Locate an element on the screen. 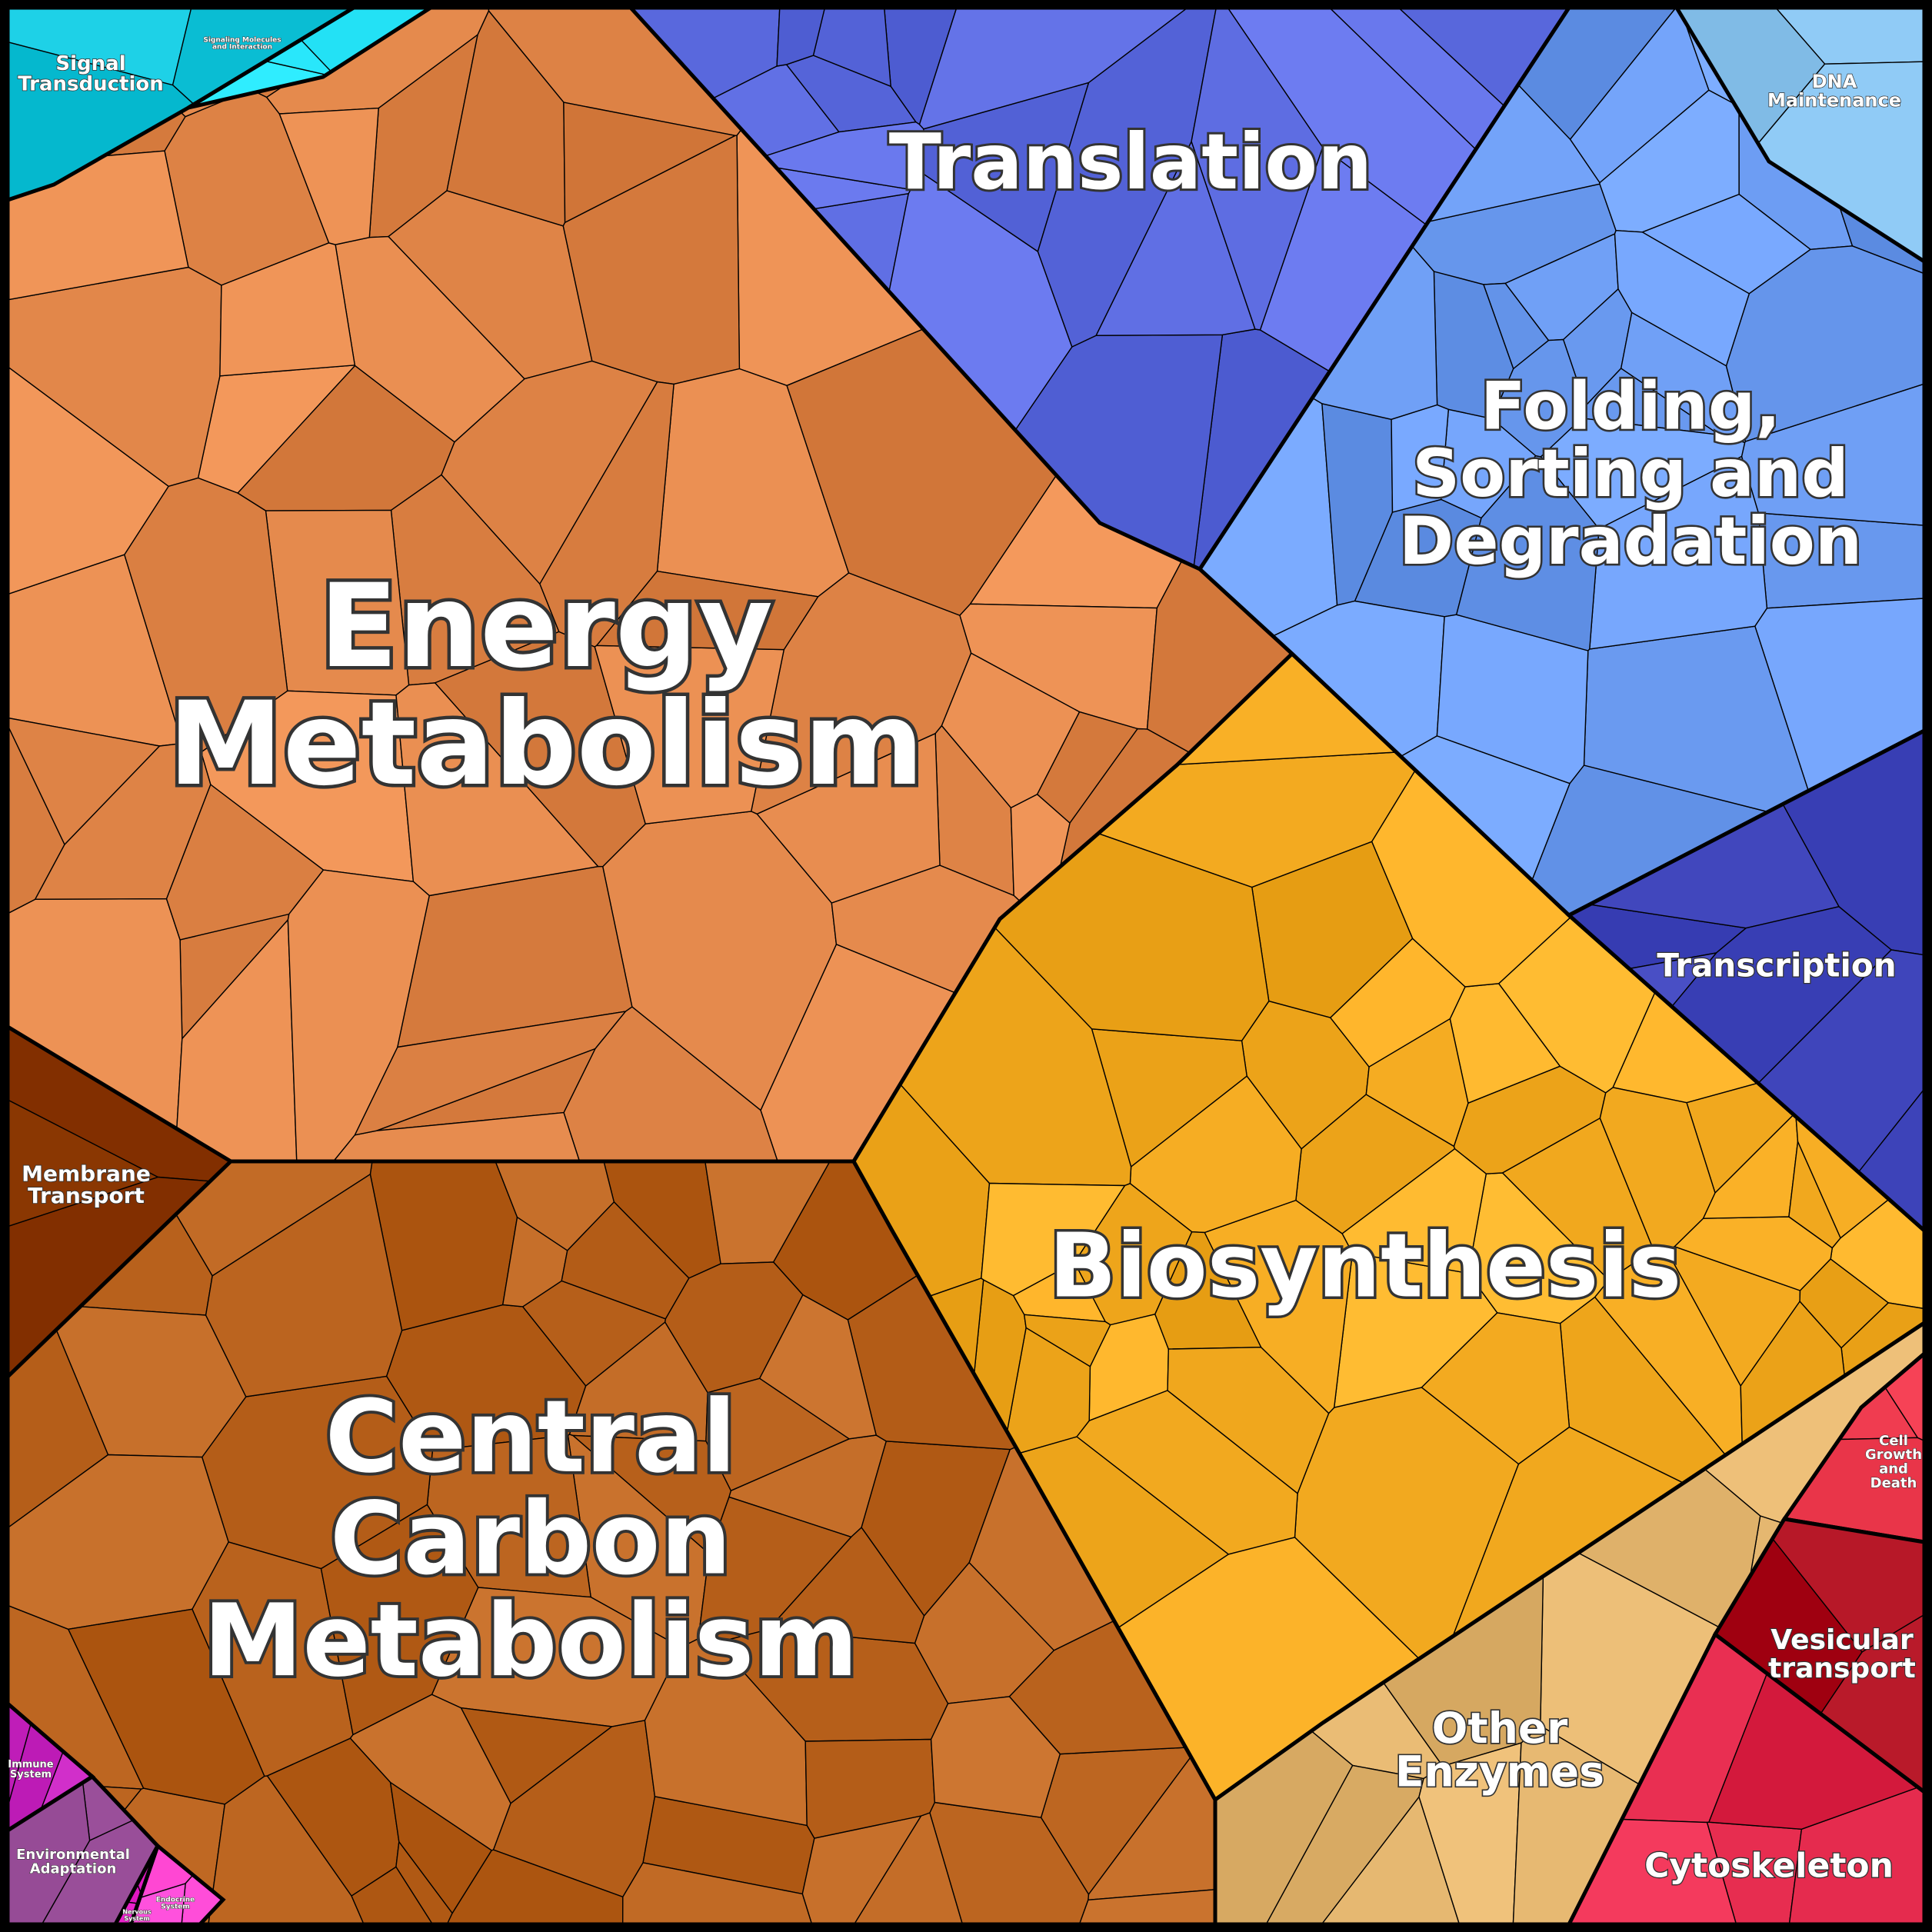  label-membrane: Membrane Transport is located at coordinates (86, 1185).